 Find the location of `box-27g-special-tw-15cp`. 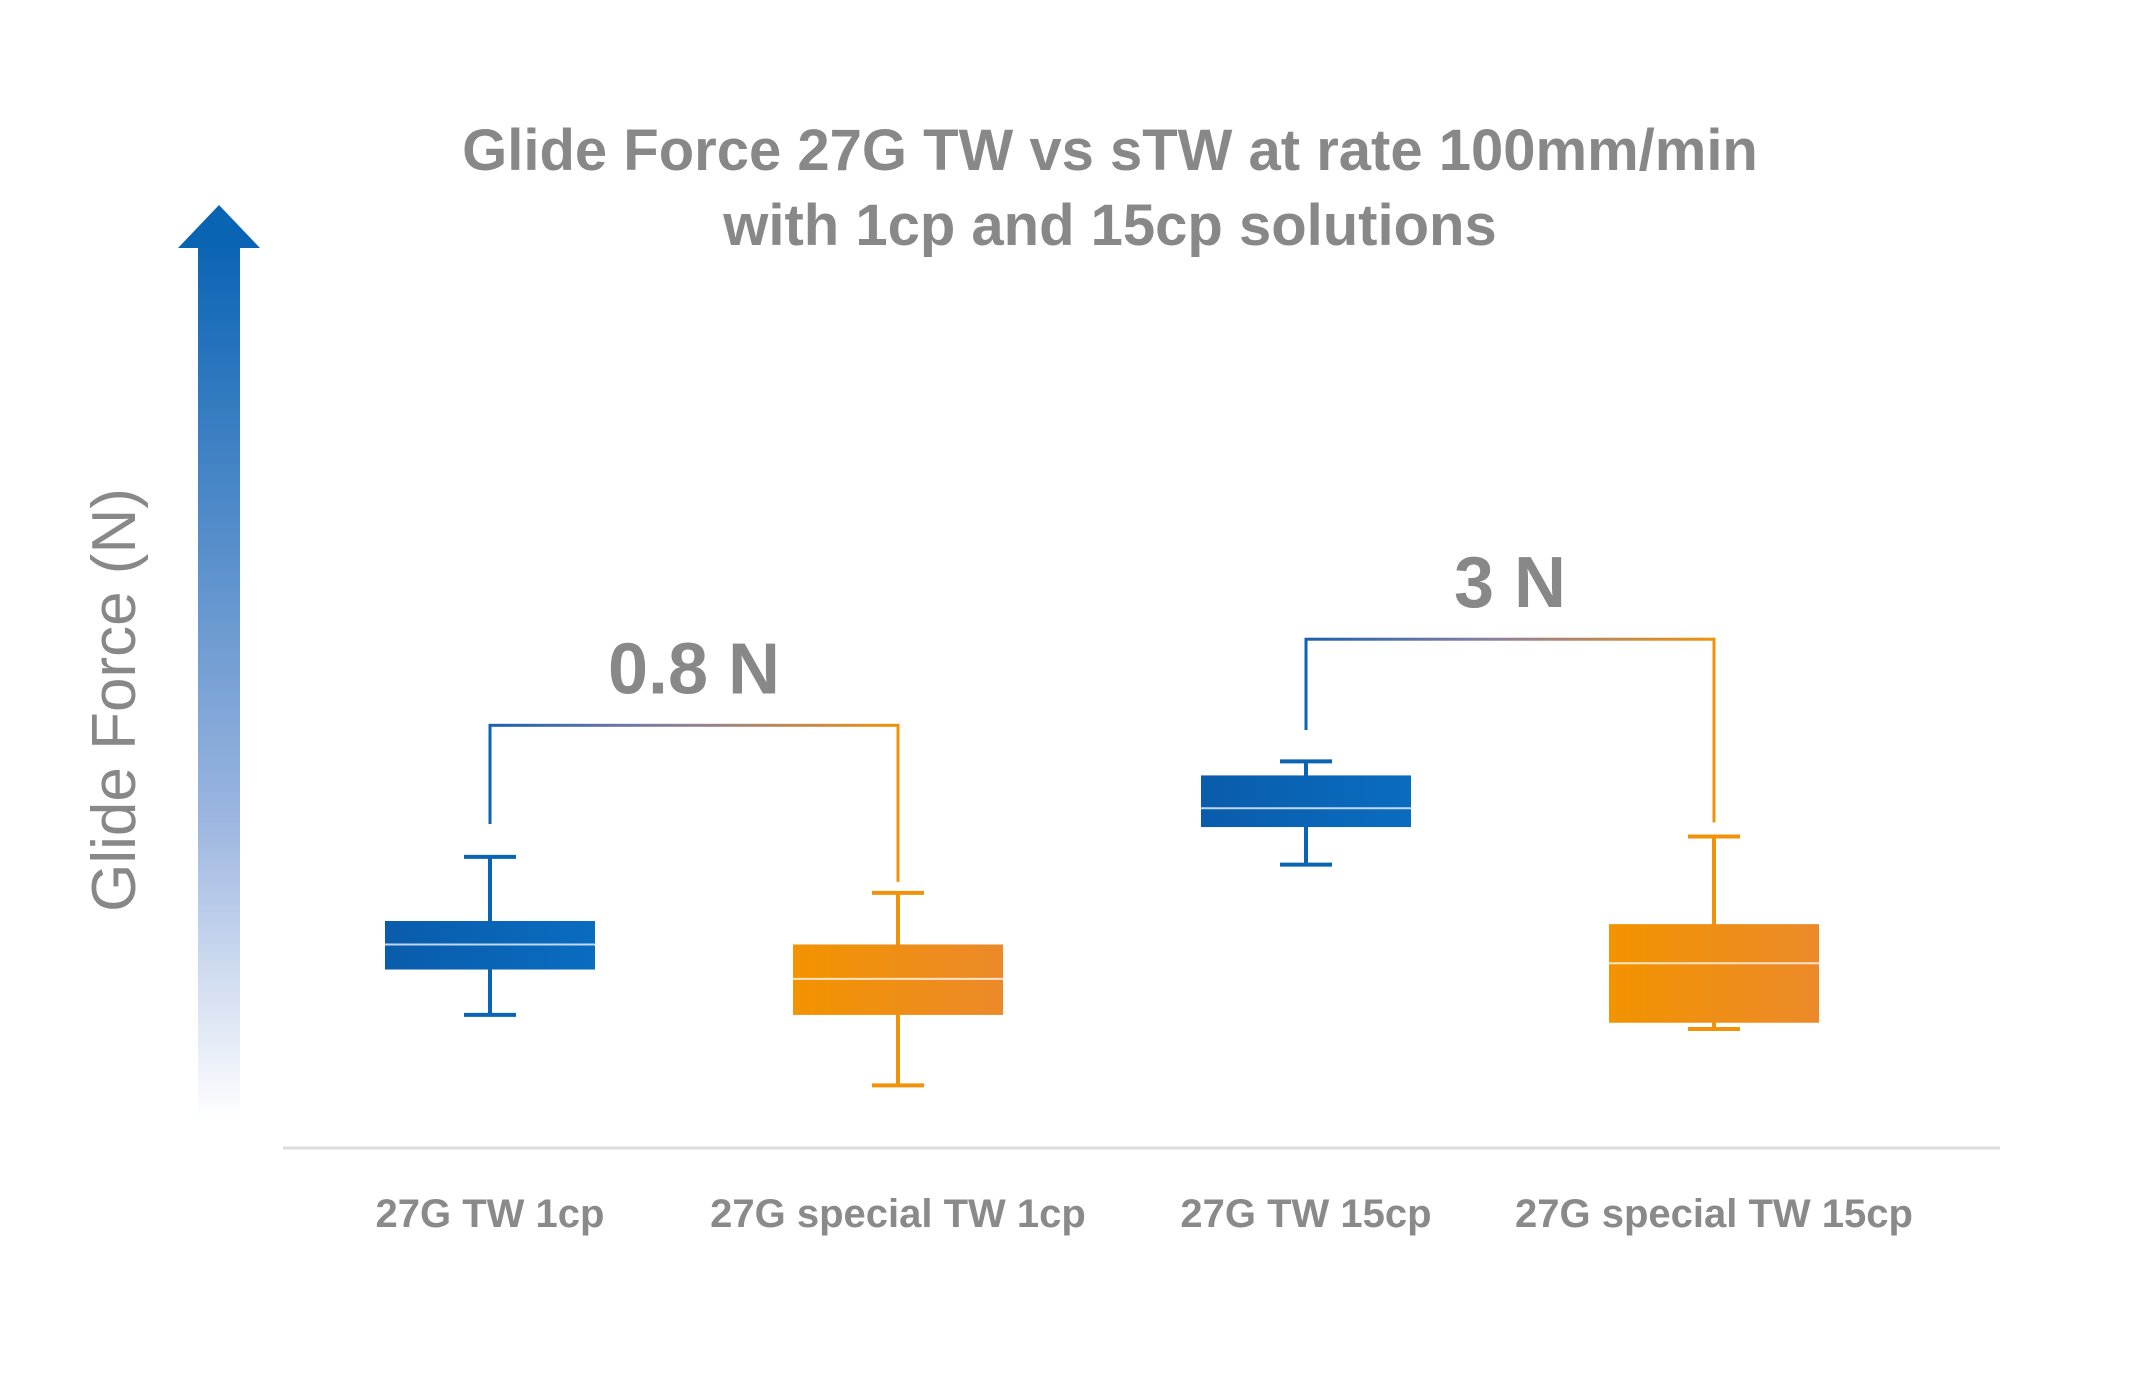

box-27g-special-tw-15cp is located at coordinates (1714, 933).